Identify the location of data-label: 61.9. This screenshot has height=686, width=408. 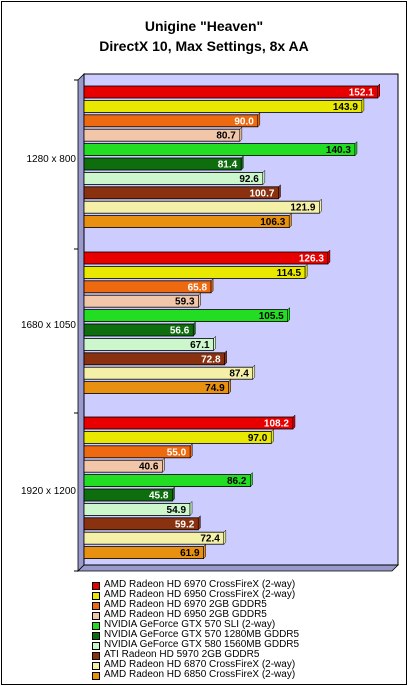
(190, 553).